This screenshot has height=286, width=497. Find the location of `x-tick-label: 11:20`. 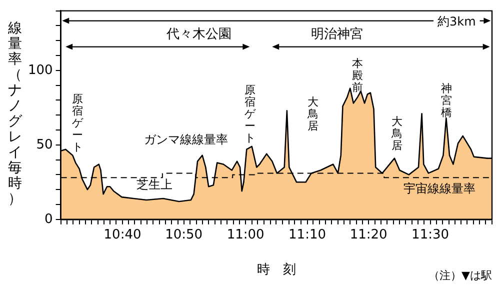

x-tick-label: 11:20 is located at coordinates (369, 235).